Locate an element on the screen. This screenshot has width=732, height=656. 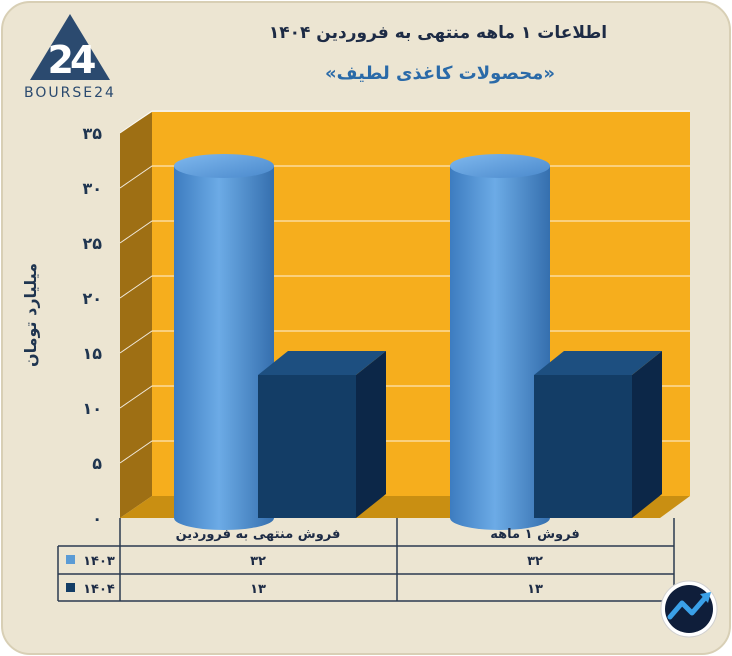
y-tick-label: ۱۵ is located at coordinates (92, 353).